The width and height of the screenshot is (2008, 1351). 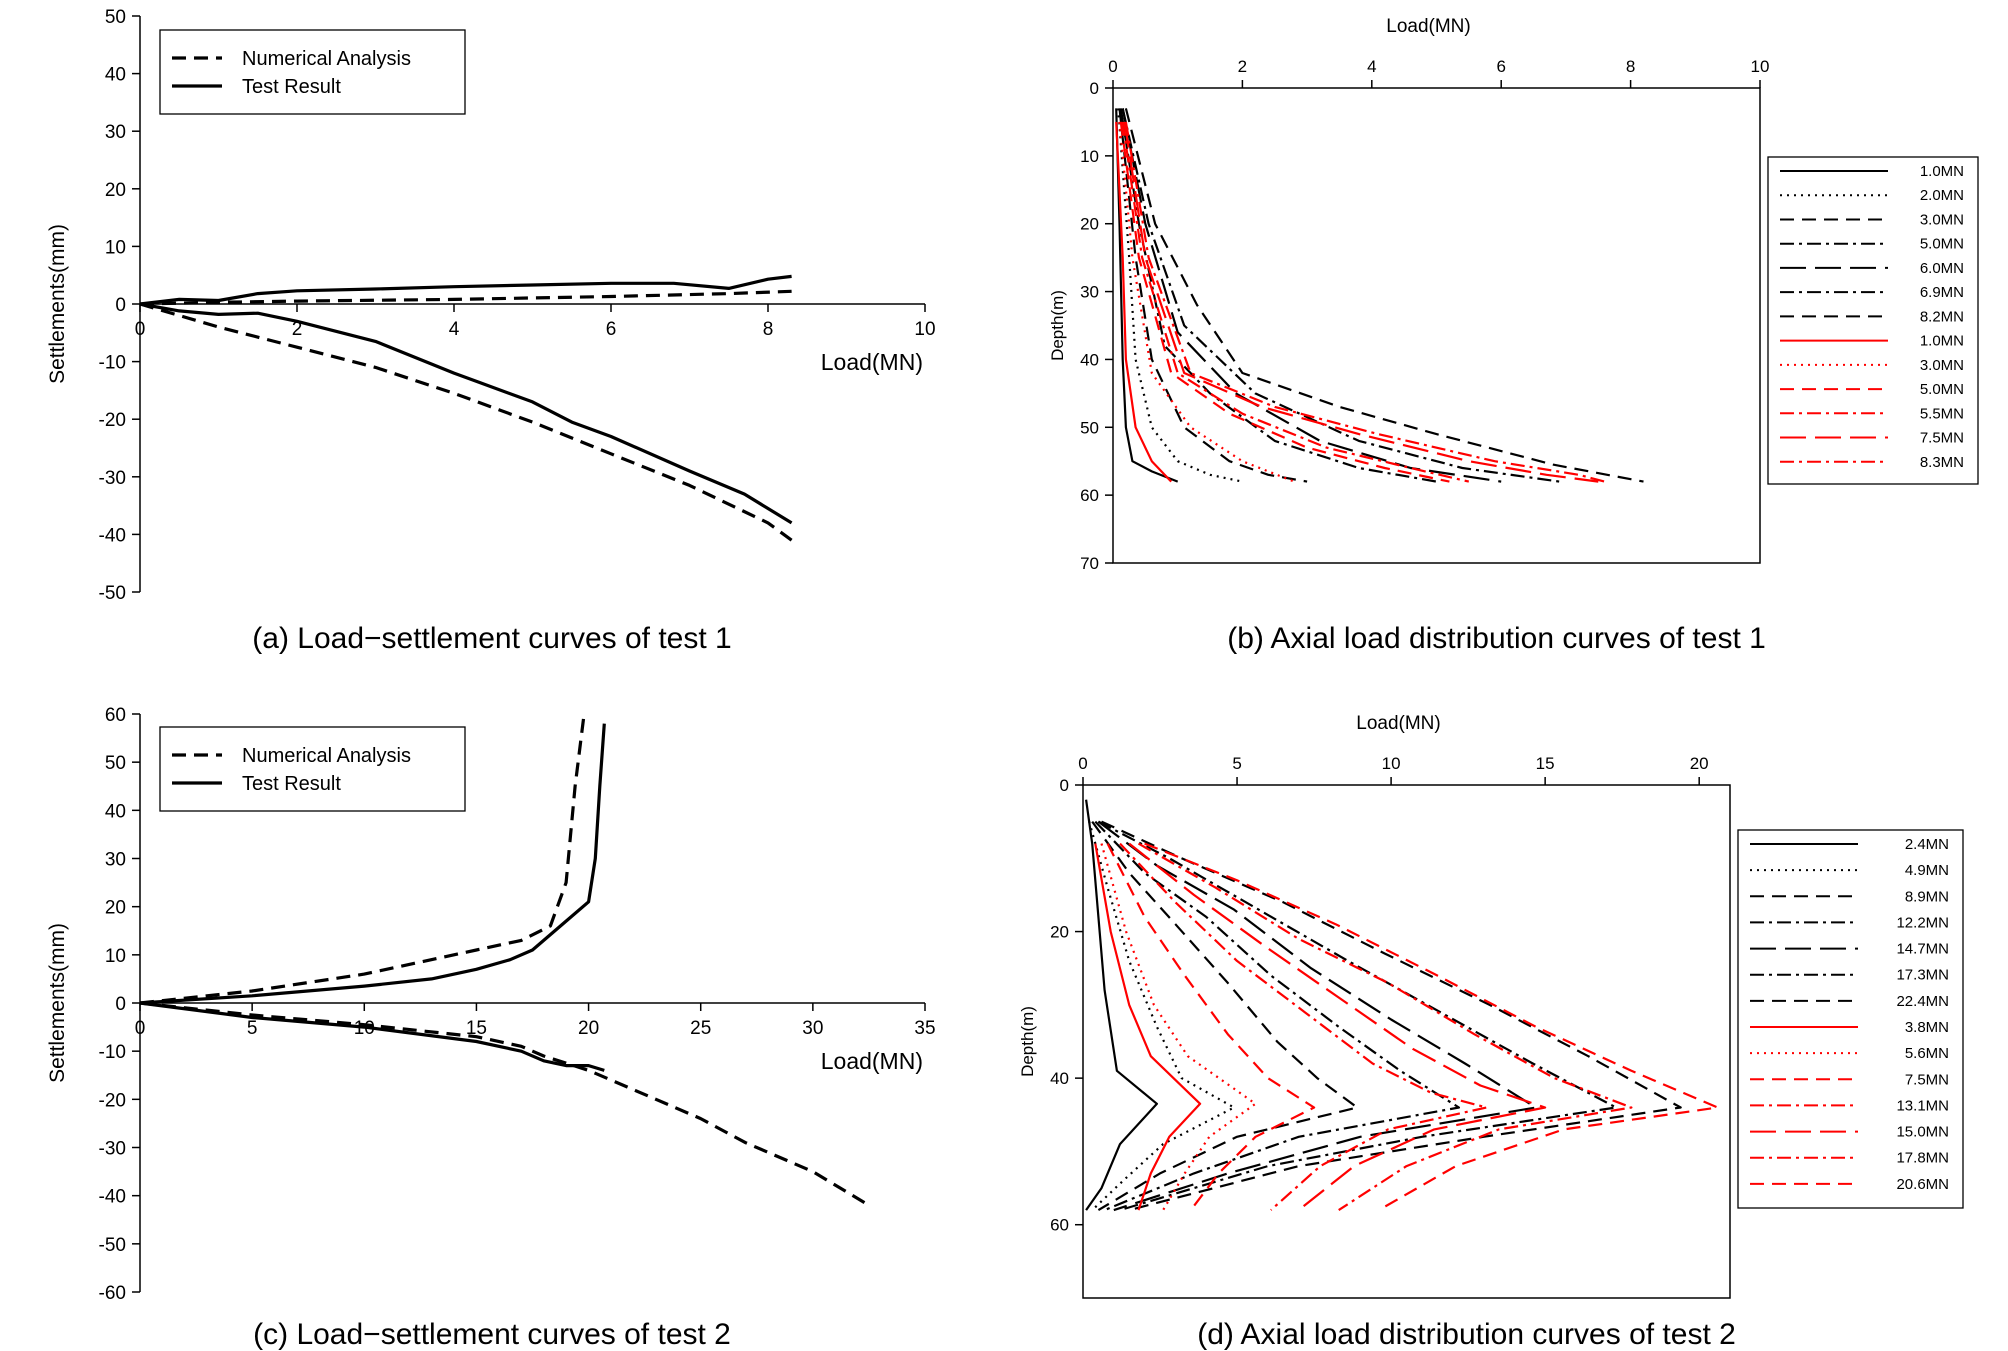 I want to click on legend-label: 22.4MN, so click(x=1922, y=1001).